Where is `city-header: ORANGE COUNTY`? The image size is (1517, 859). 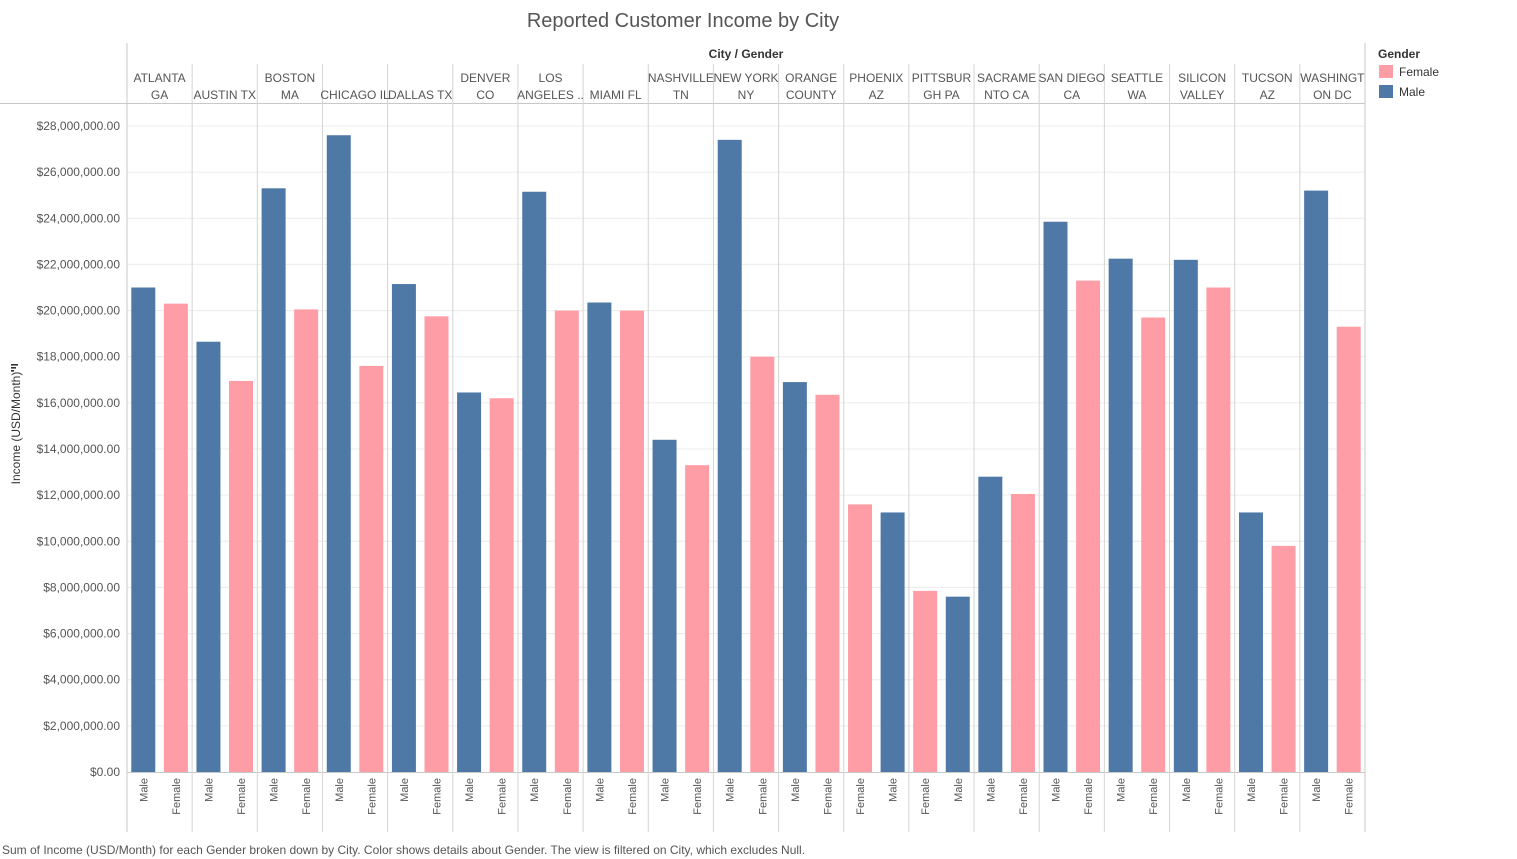 city-header: ORANGE COUNTY is located at coordinates (811, 86).